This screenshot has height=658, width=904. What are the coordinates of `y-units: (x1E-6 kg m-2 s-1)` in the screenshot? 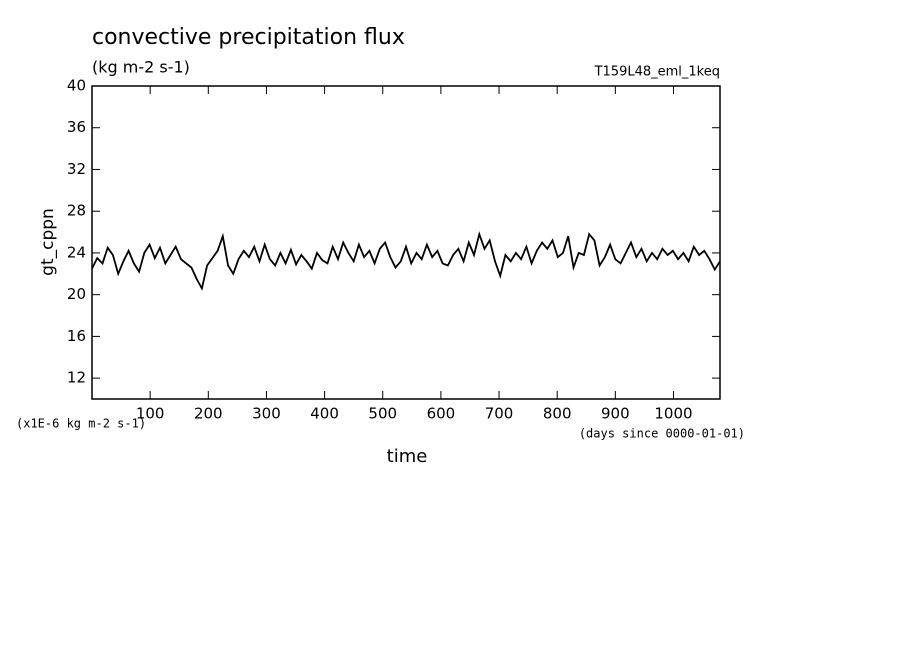 It's located at (81, 424).